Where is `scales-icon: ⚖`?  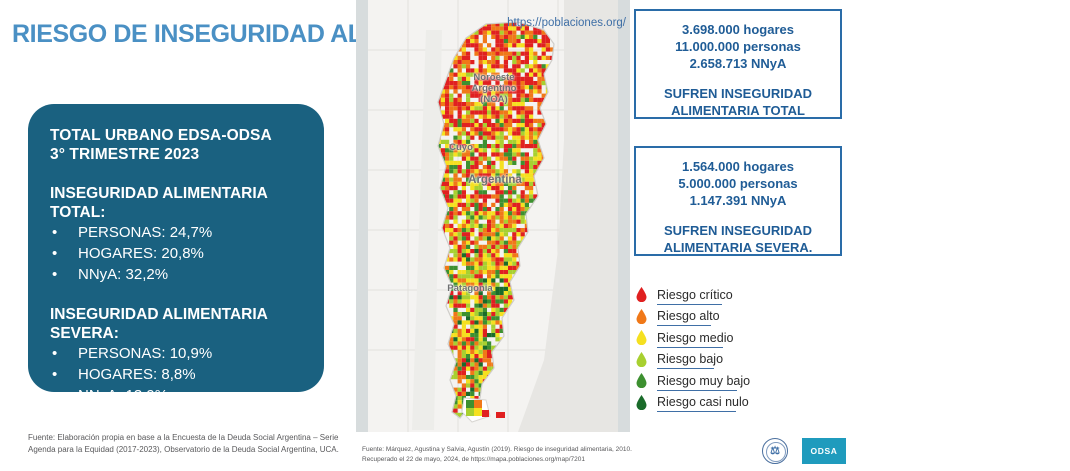
scales-icon: ⚖ is located at coordinates (775, 450).